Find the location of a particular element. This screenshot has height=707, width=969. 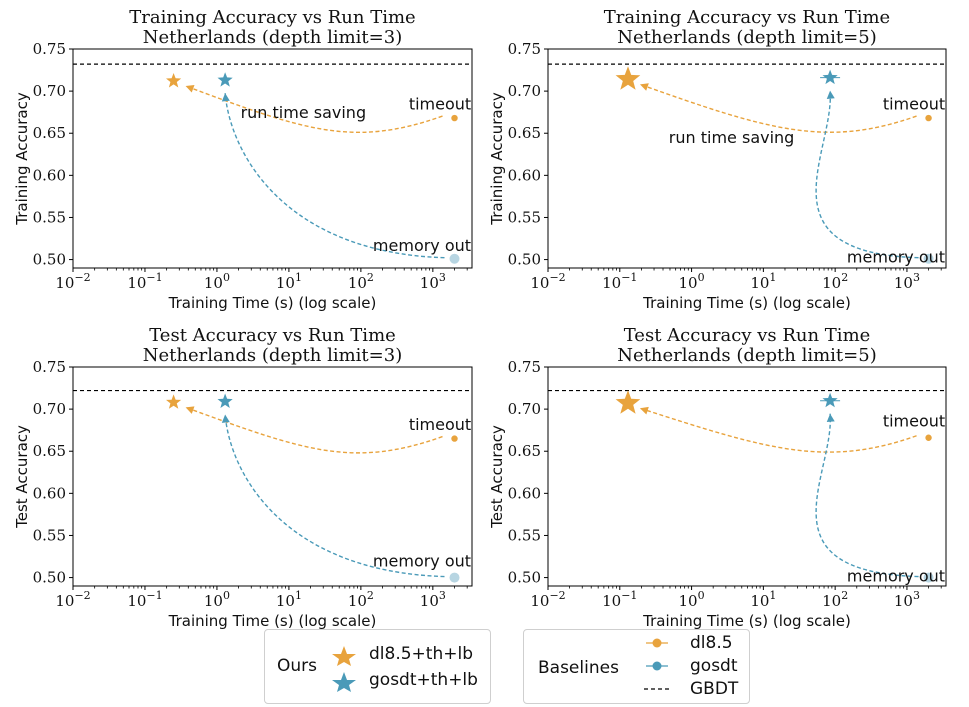

legend-baselines: Baselines dl8.5 gosdt GBDT is located at coordinates (636, 666).